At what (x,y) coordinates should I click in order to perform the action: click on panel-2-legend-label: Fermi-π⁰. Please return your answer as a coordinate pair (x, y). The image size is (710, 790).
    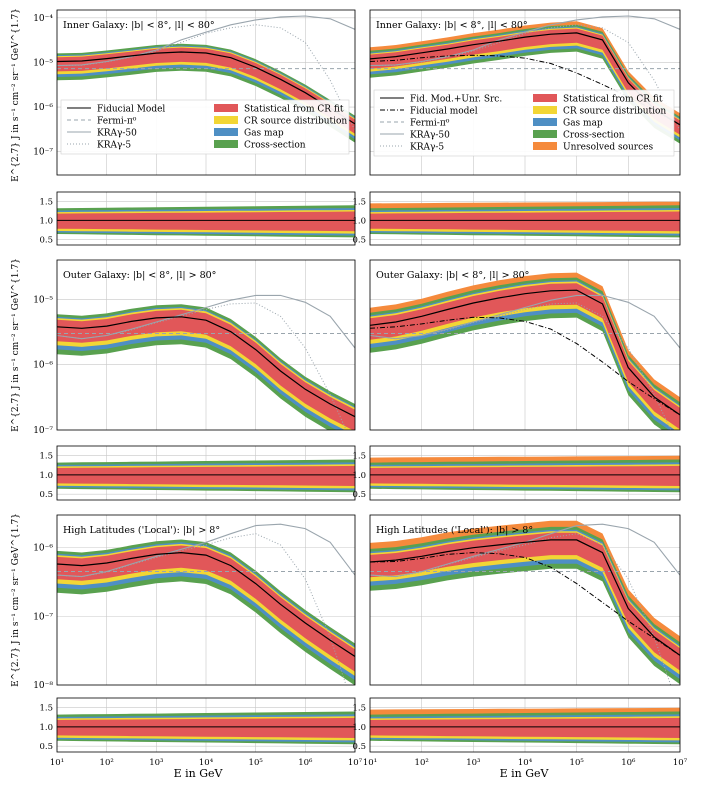
    Looking at the image, I should click on (430, 124).